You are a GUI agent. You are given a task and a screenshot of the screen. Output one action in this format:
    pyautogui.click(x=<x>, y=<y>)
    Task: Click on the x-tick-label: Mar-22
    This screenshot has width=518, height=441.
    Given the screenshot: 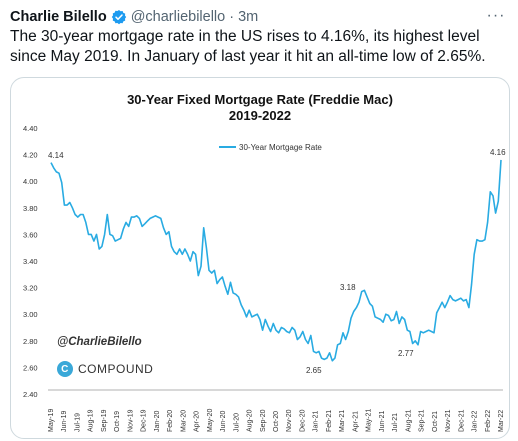 What is the action you would take?
    pyautogui.click(x=501, y=421)
    